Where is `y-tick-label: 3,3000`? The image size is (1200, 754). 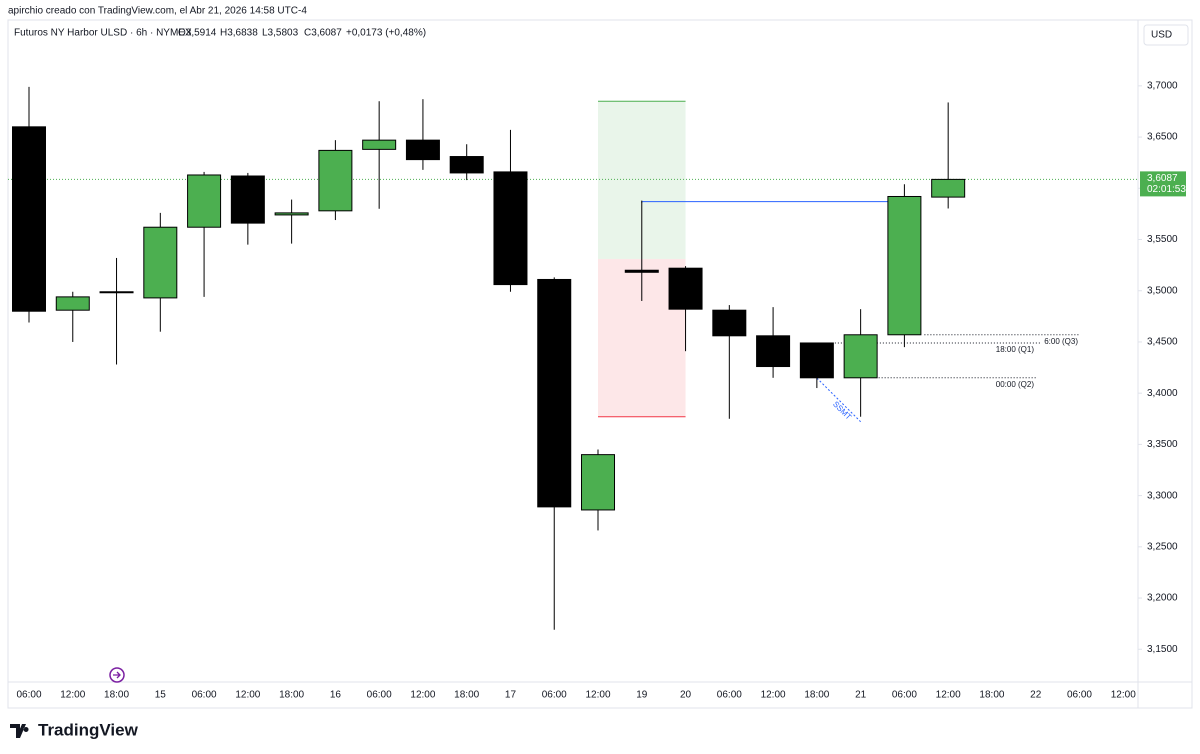 y-tick-label: 3,3000 is located at coordinates (1162, 495).